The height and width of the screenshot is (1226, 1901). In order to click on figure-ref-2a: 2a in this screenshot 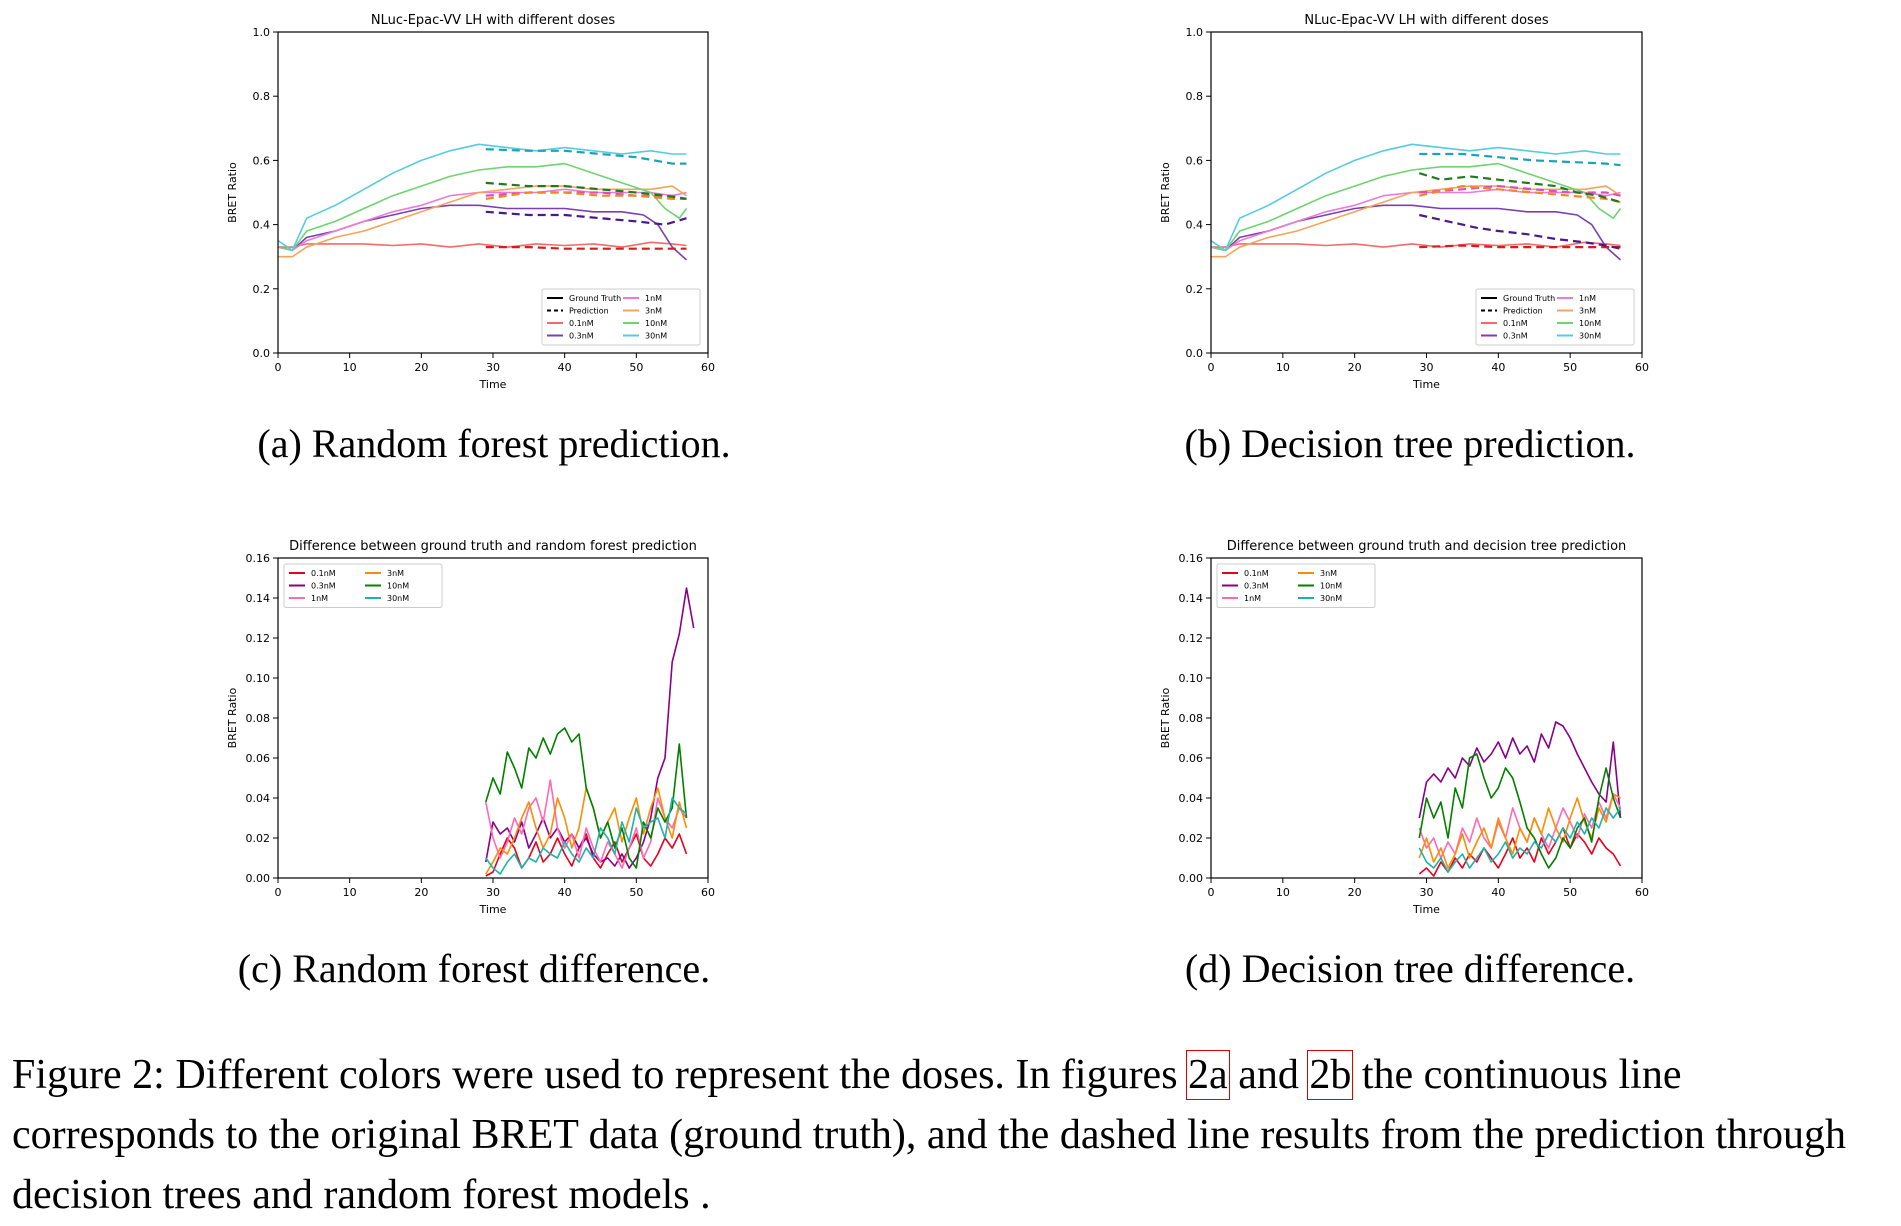, I will do `click(1208, 1075)`.